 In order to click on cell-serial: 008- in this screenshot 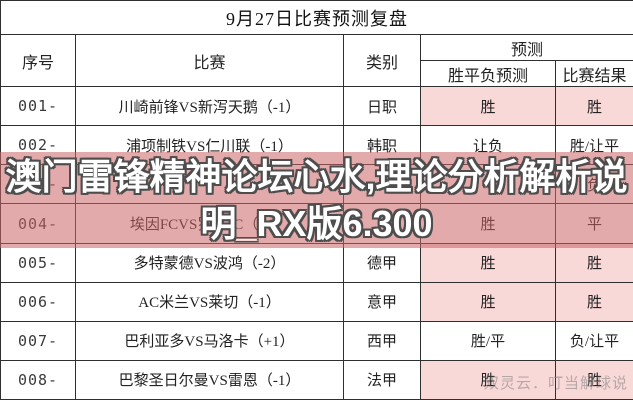, I will do `click(38, 379)`.